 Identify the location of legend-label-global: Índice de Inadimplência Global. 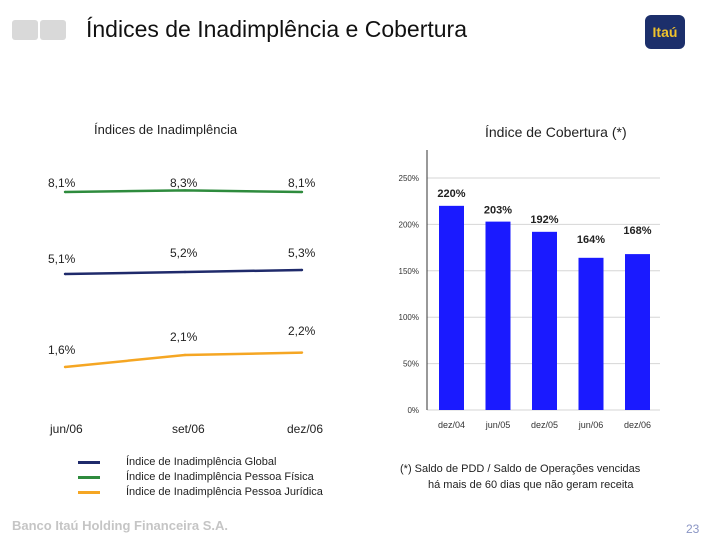
(201, 462).